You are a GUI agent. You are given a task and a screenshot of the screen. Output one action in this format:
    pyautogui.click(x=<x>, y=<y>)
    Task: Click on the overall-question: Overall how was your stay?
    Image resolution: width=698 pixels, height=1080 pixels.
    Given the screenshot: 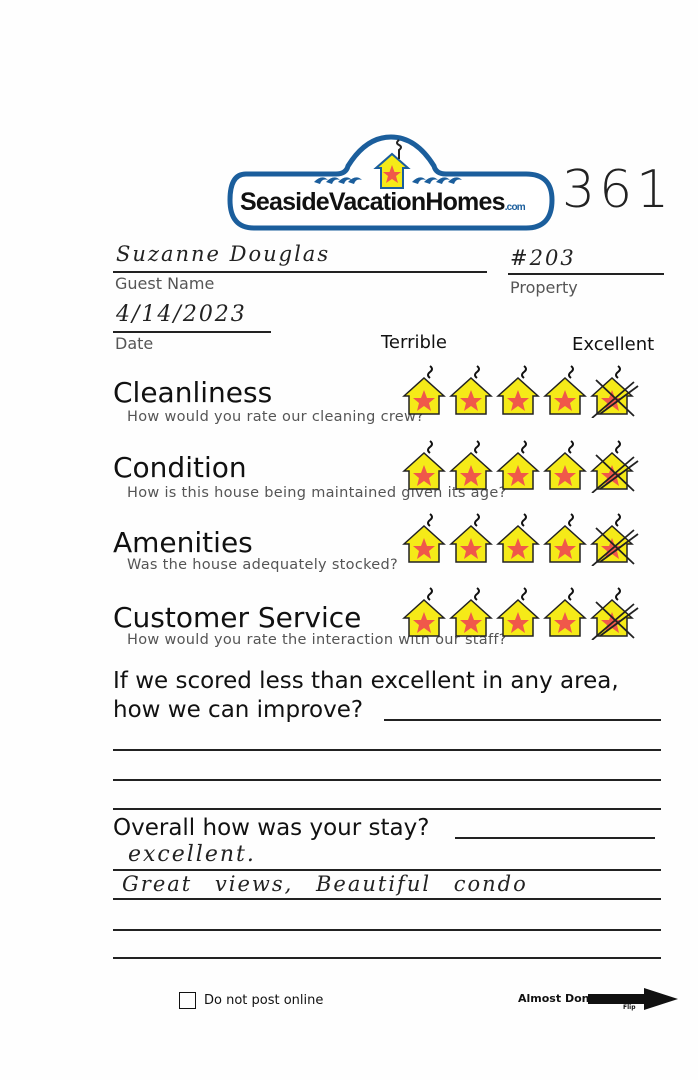 What is the action you would take?
    pyautogui.click(x=271, y=828)
    